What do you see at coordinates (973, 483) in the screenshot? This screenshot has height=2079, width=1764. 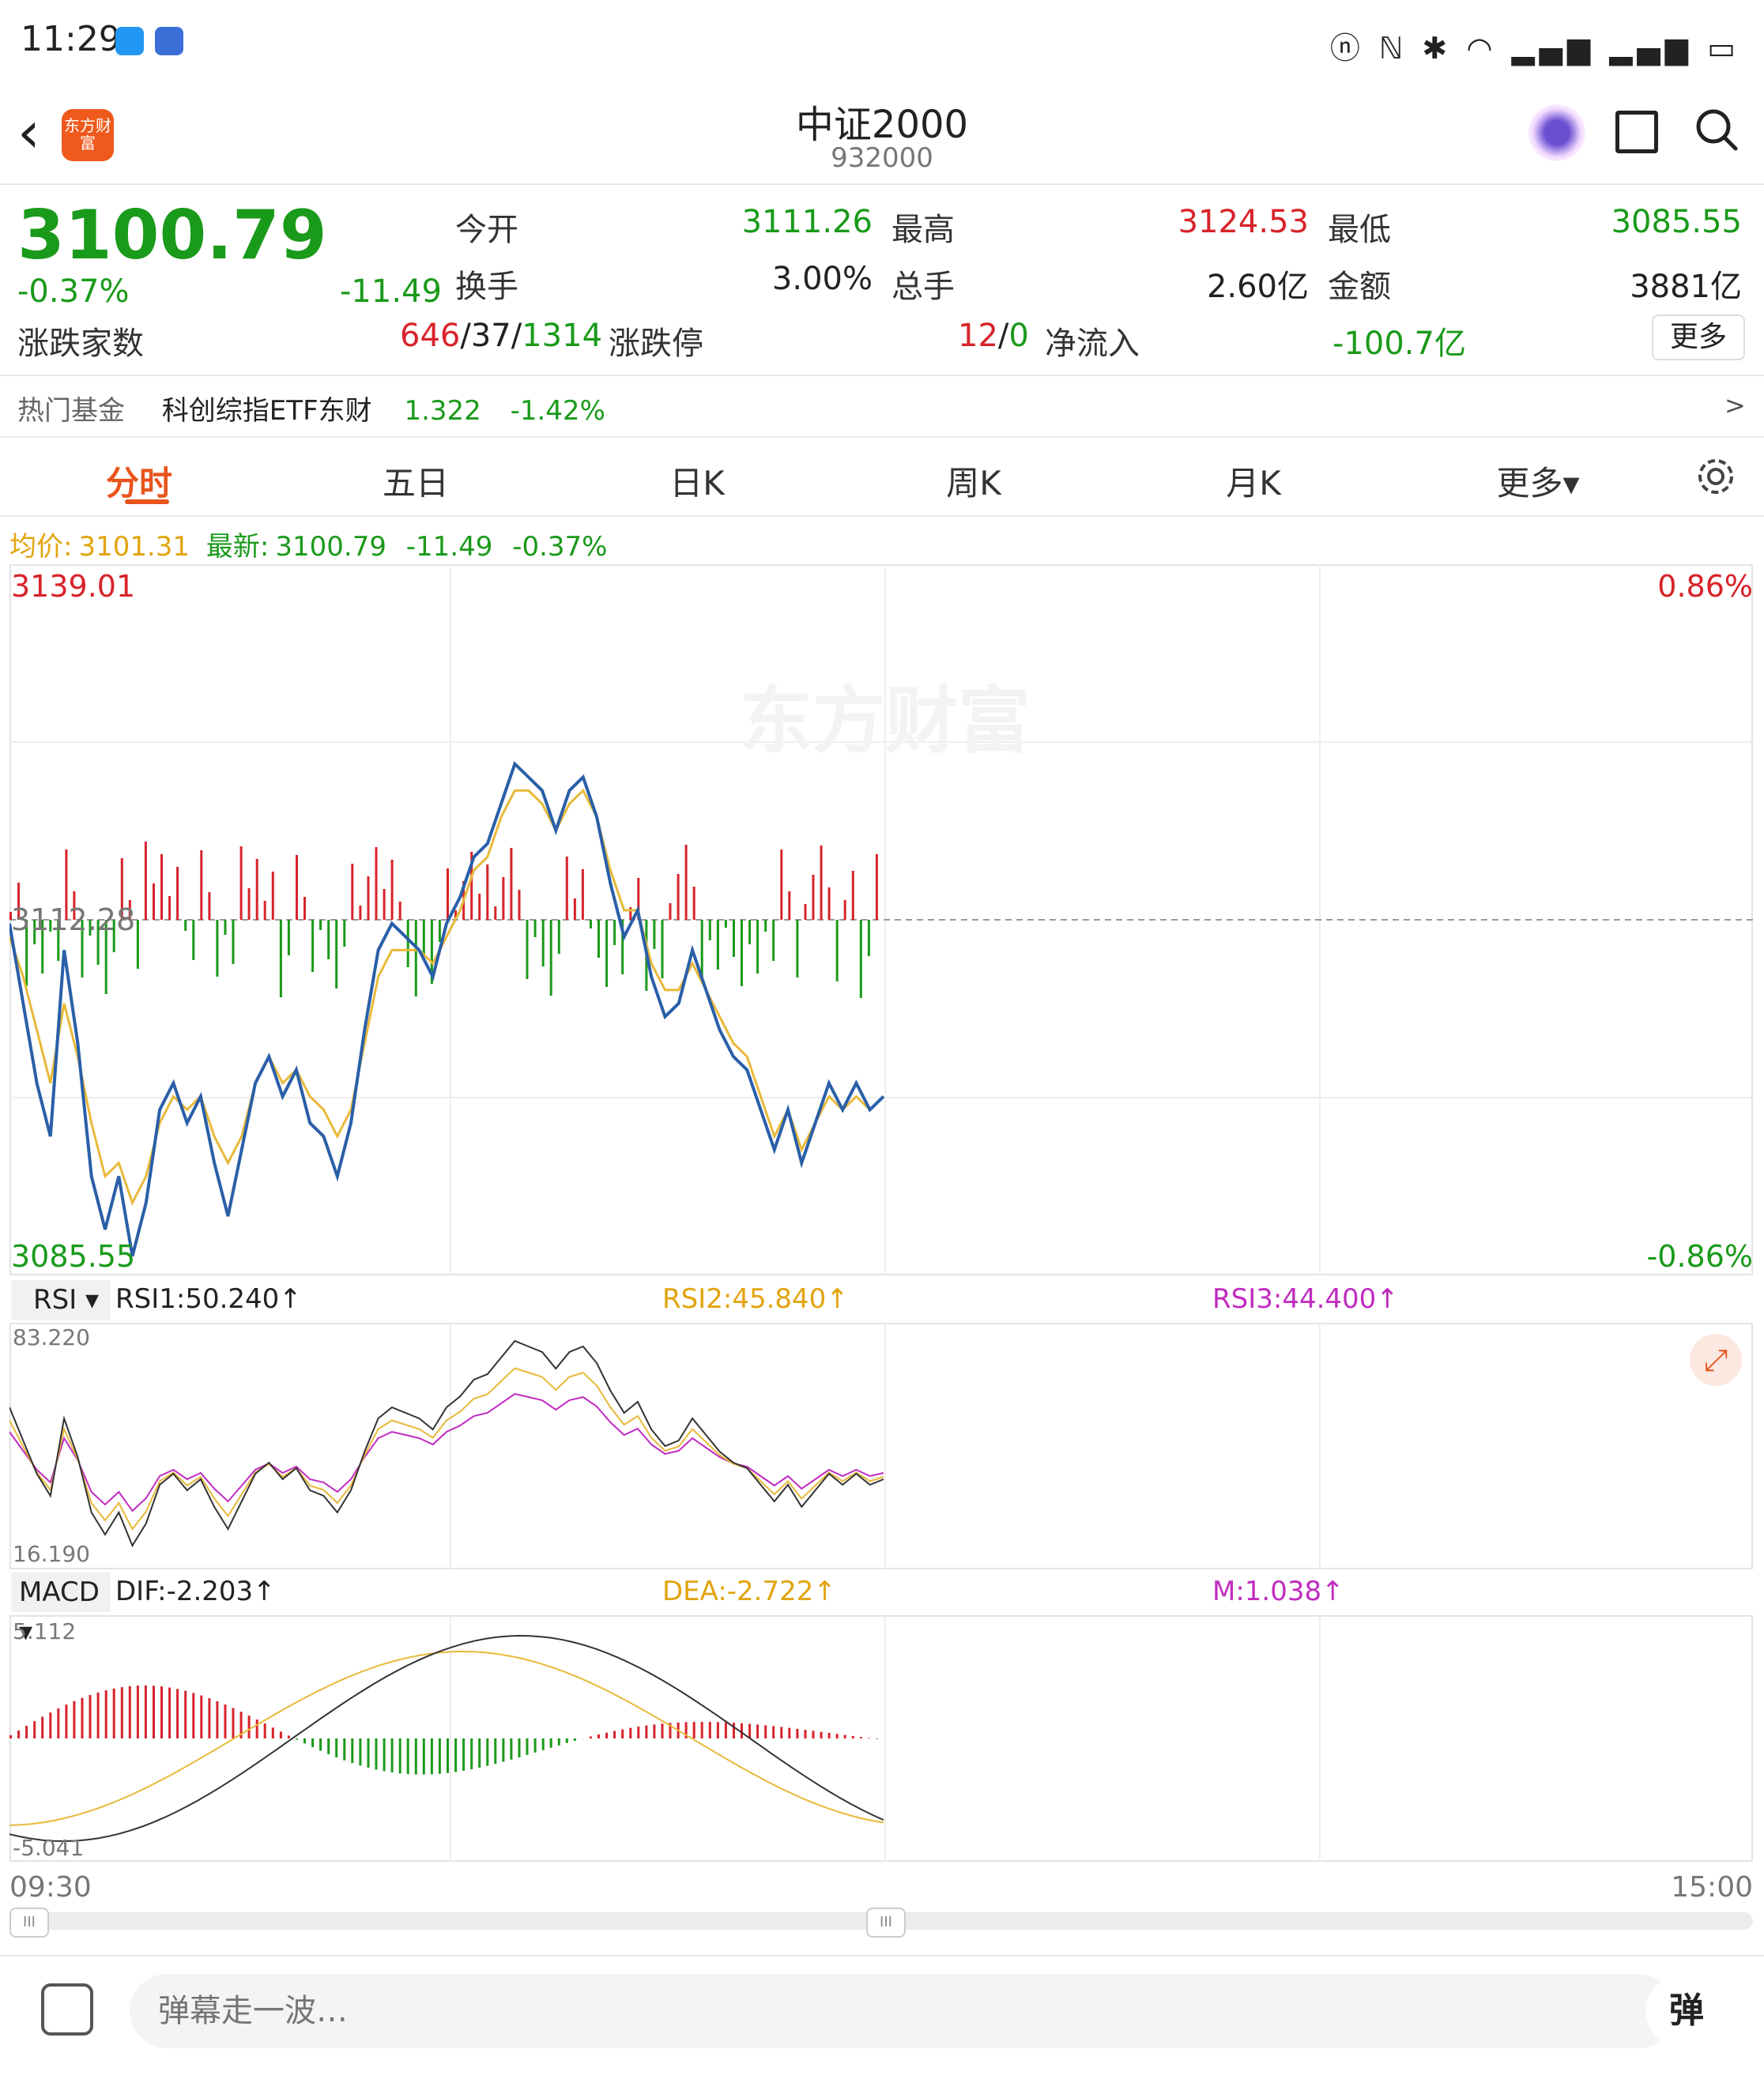 I see `tab-weekly-k: 周K` at bounding box center [973, 483].